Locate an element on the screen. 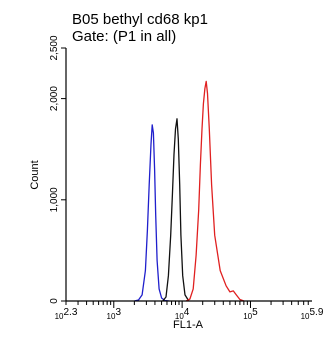 The width and height of the screenshot is (328, 346). x-tick-exponent: 5 is located at coordinates (255, 312).